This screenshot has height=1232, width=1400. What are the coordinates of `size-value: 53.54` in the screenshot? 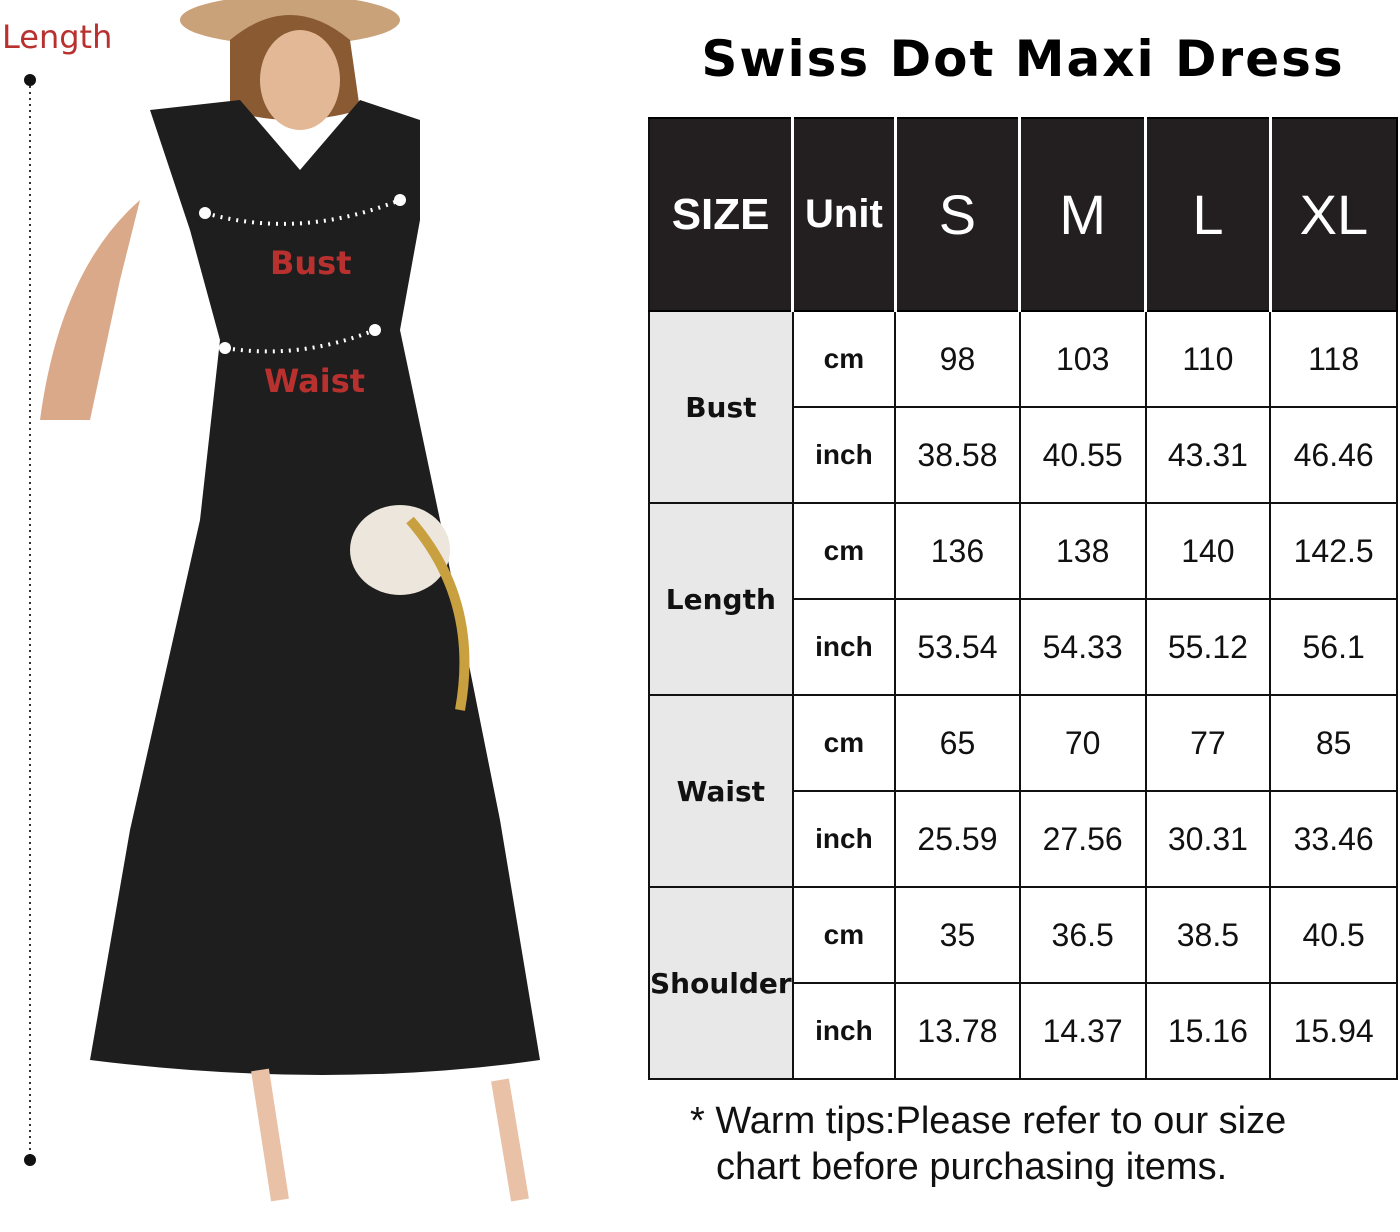 It's located at (957, 647).